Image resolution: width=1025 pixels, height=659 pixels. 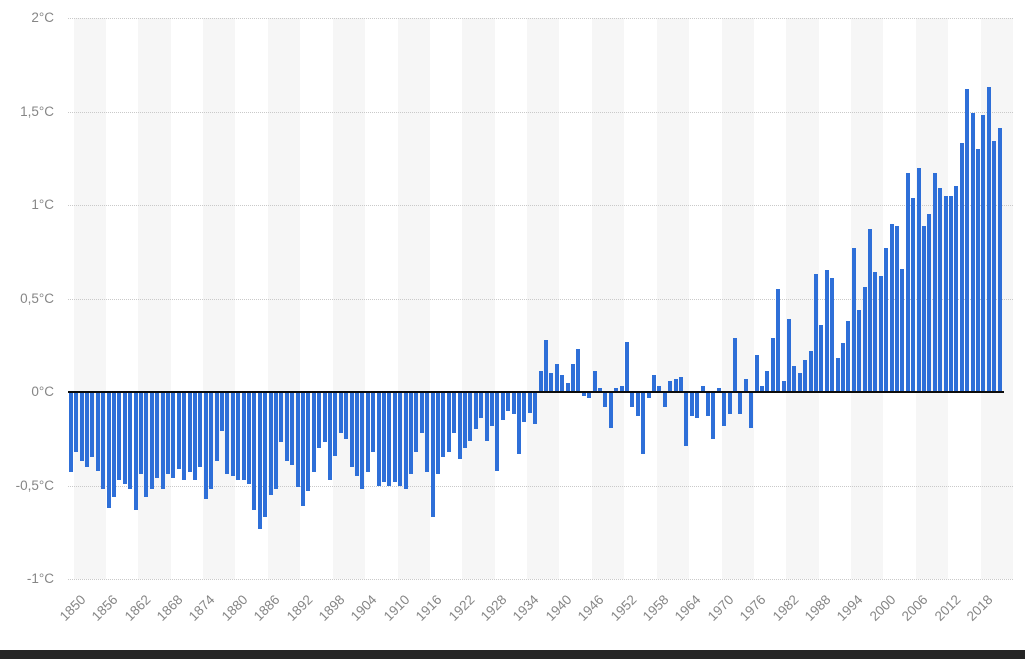 I want to click on bar-1961, so click(x=670, y=386).